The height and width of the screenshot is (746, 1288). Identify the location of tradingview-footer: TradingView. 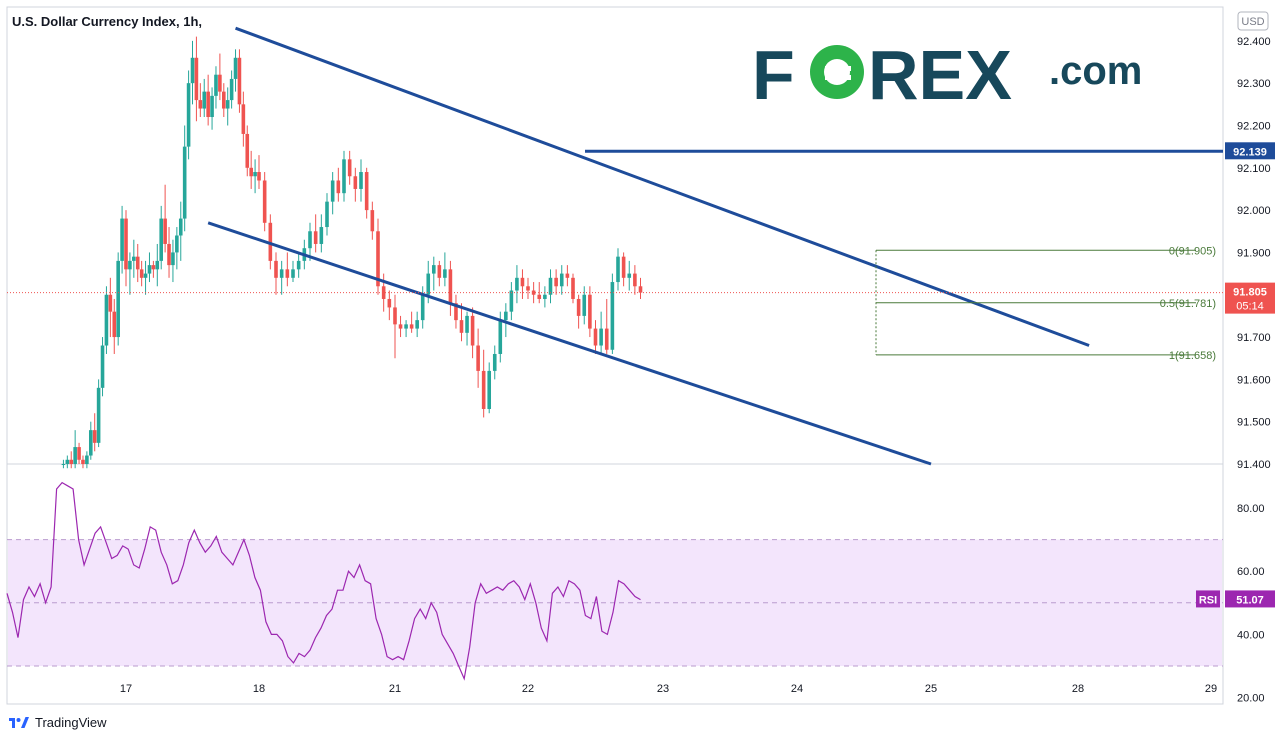
(57, 722).